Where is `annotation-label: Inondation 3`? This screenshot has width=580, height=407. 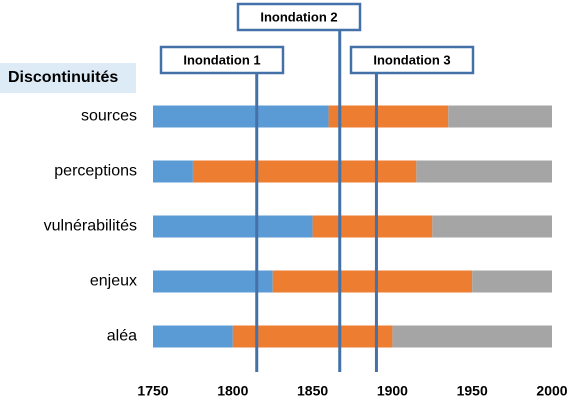
annotation-label: Inondation 3 is located at coordinates (411, 59).